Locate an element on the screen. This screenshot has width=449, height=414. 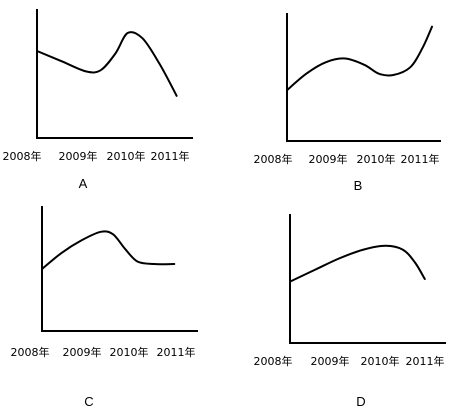
panel-label: C is located at coordinates (88, 401).